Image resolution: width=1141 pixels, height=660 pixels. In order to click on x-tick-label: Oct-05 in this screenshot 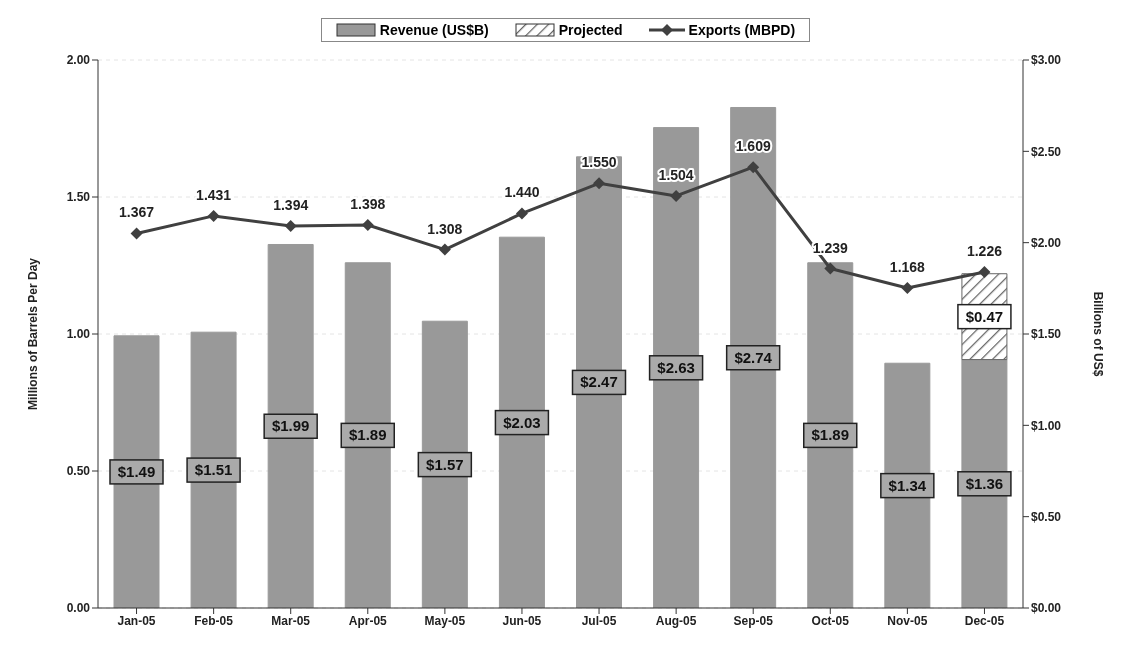, I will do `click(830, 620)`.